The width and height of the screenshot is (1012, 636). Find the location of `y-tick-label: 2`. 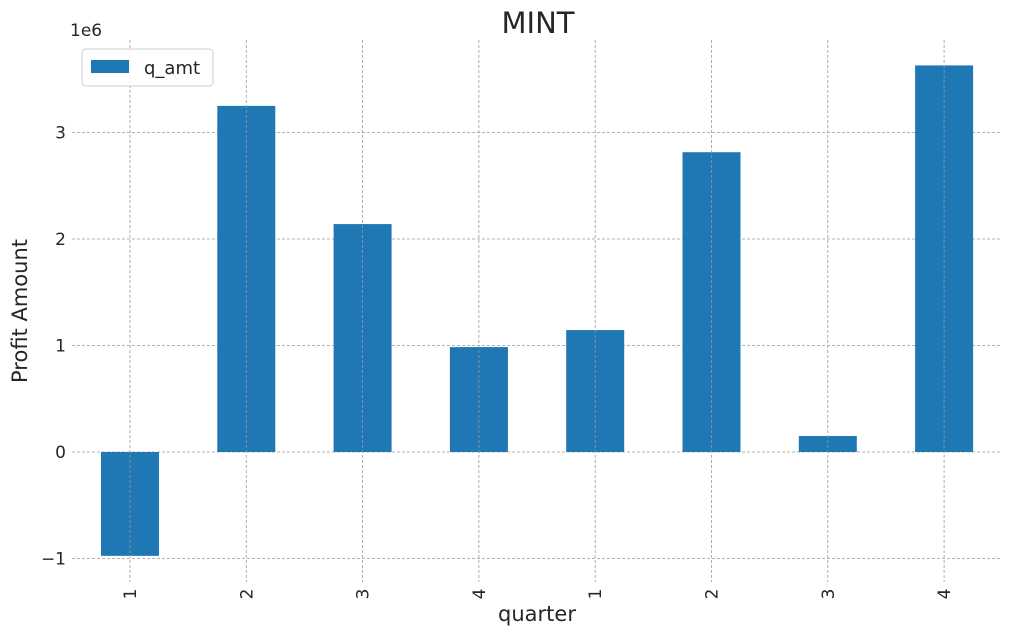

y-tick-label: 2 is located at coordinates (60, 240).